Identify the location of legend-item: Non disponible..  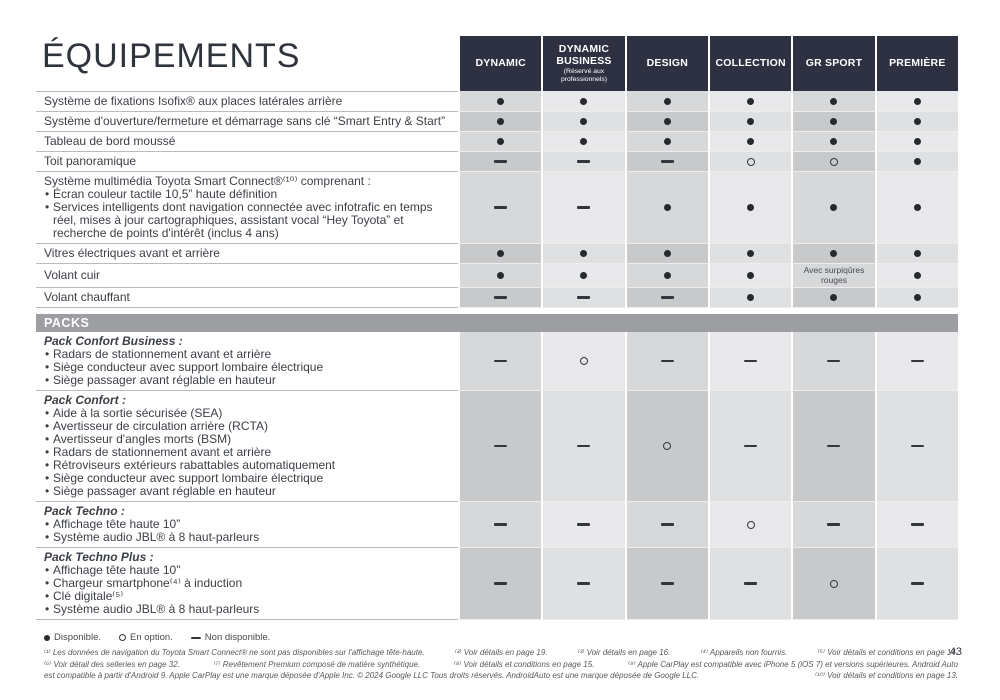
(230, 637).